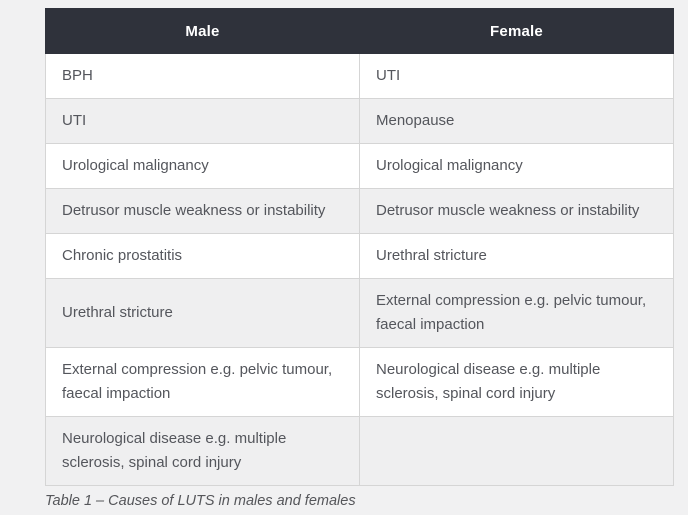 The width and height of the screenshot is (688, 515). I want to click on male-cell: Urological malignancy, so click(202, 166).